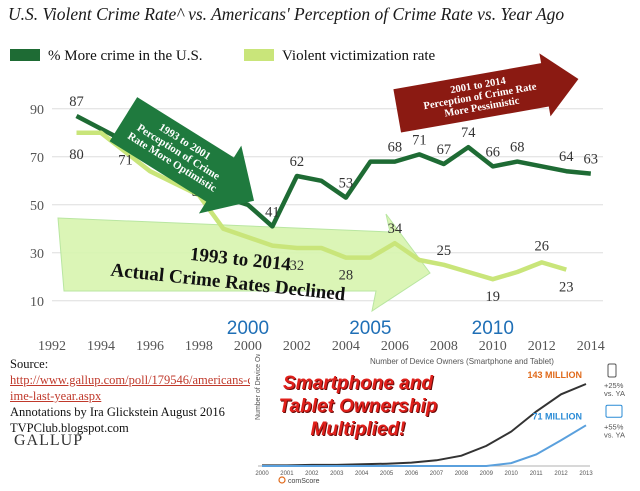  I want to click on perception-data-label: 74, so click(468, 133).